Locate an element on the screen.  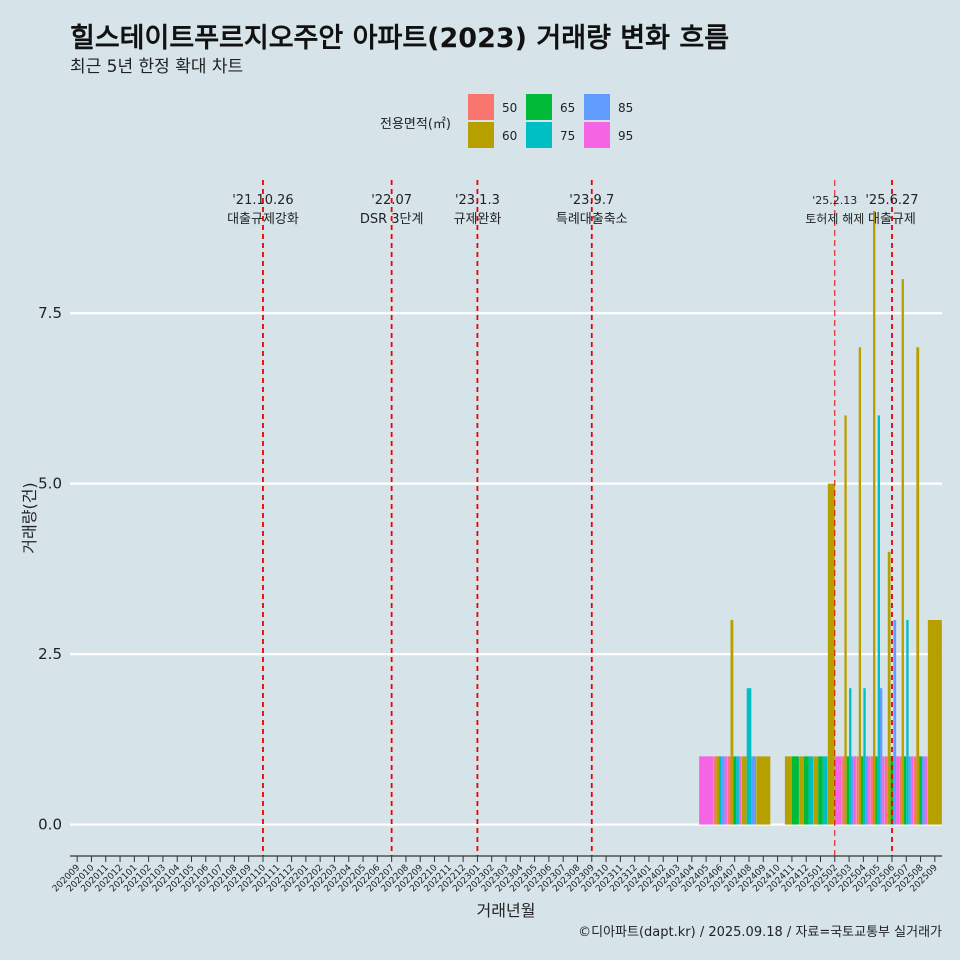
legend-label: 95 is located at coordinates (625, 136).